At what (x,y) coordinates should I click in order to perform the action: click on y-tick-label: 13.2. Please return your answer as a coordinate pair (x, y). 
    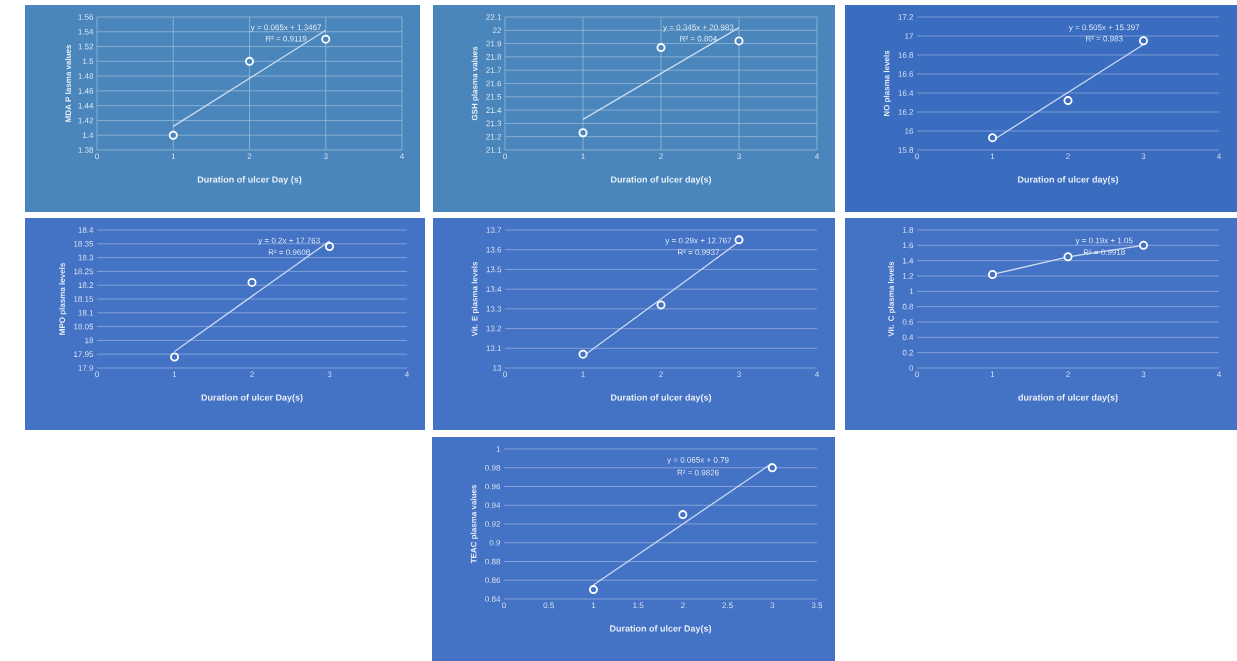
    Looking at the image, I should click on (494, 328).